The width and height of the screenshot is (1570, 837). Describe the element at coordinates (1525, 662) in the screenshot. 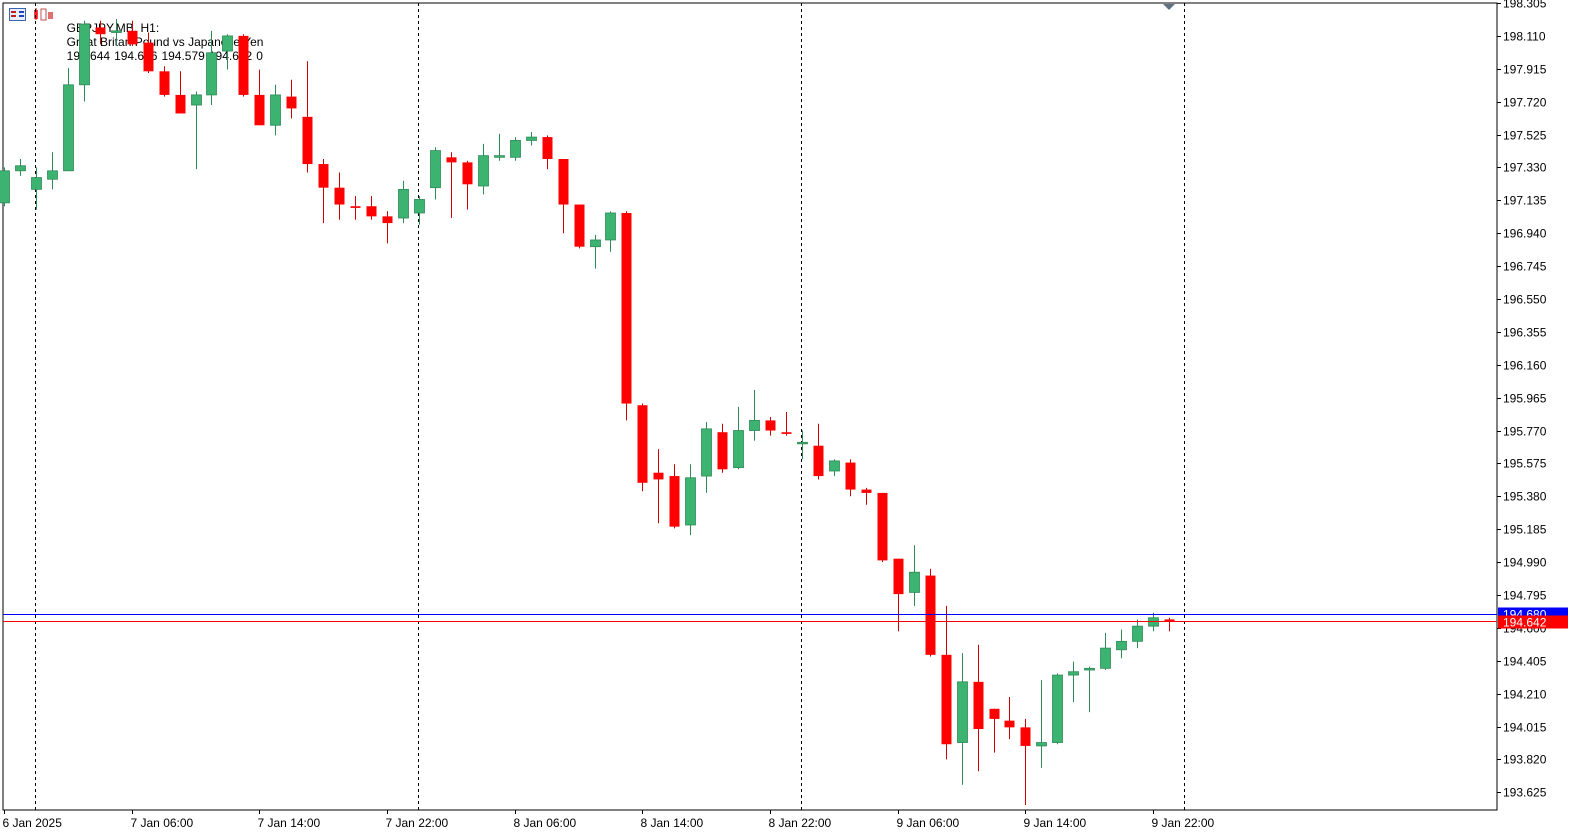

I see `y-tick-label: 194.405` at that location.